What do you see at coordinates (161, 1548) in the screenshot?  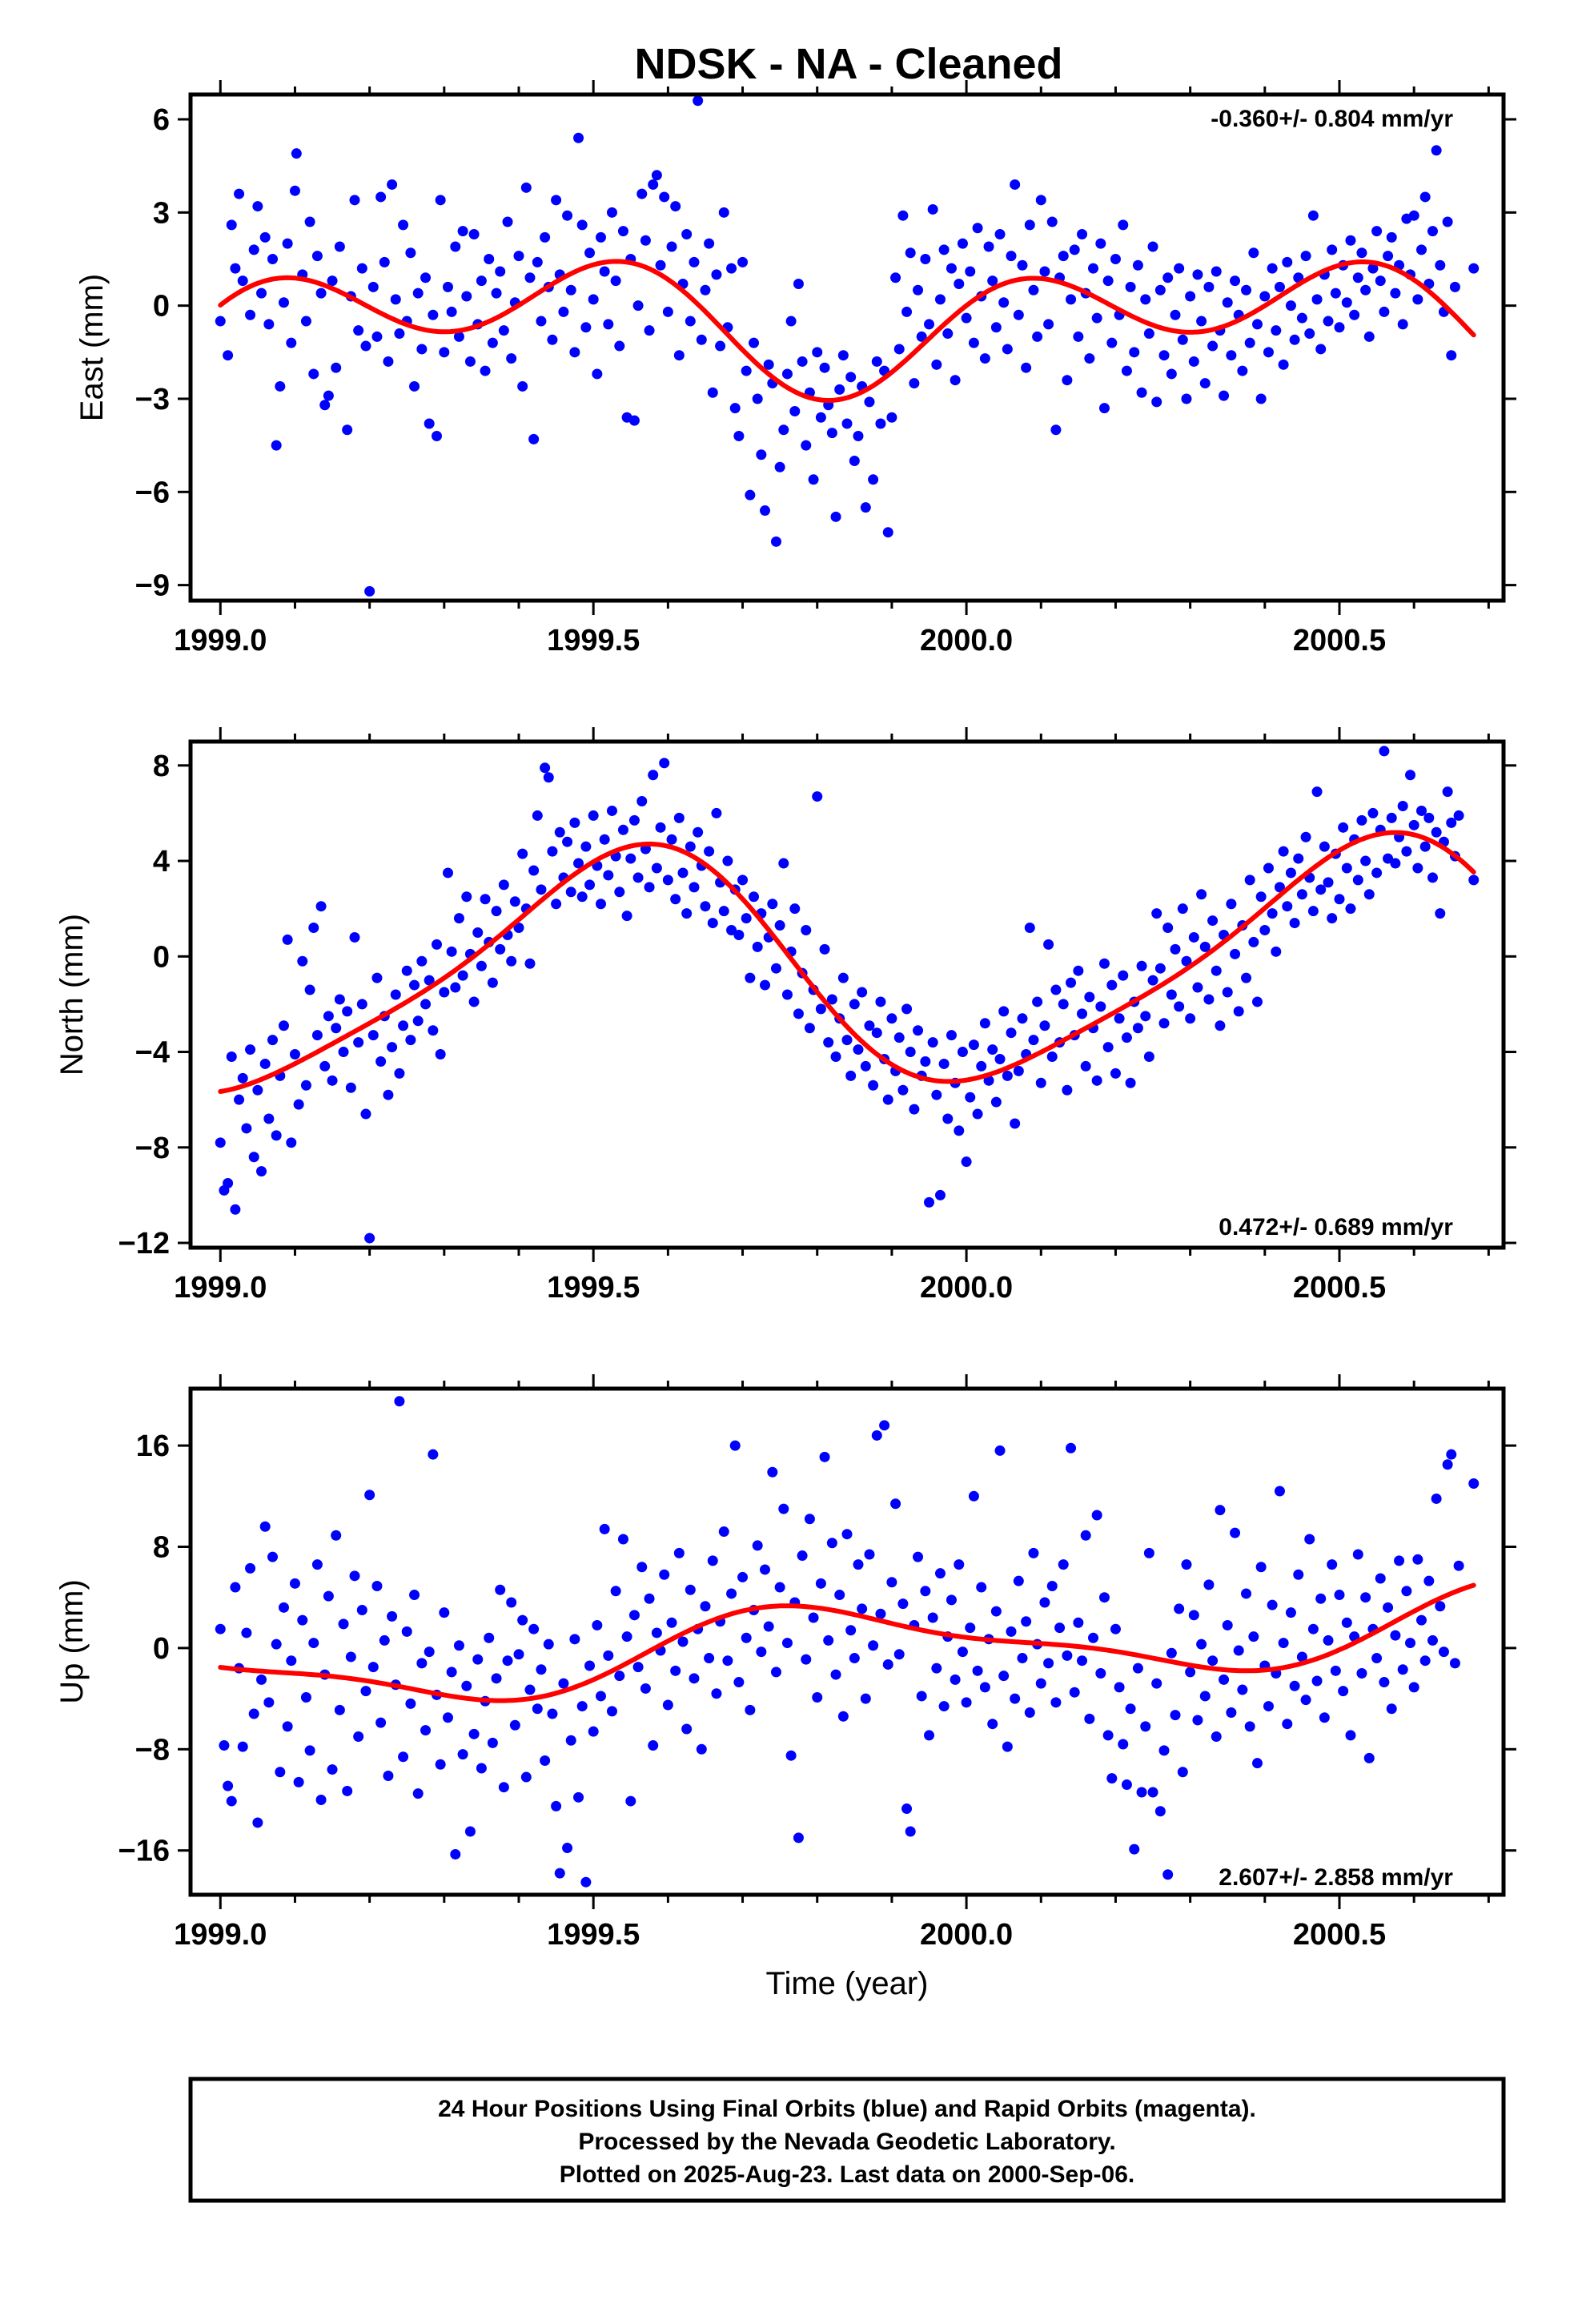 I see `up-y-tick-label: 8` at bounding box center [161, 1548].